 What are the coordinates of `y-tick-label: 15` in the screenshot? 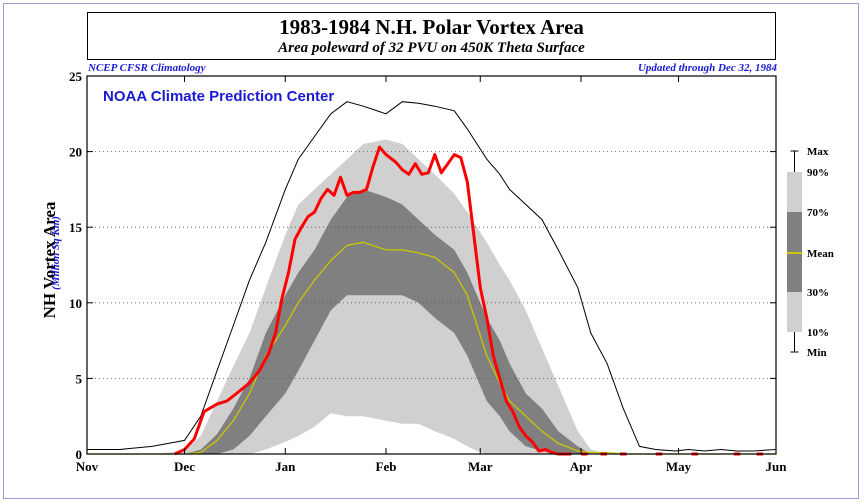 It's located at (76, 227).